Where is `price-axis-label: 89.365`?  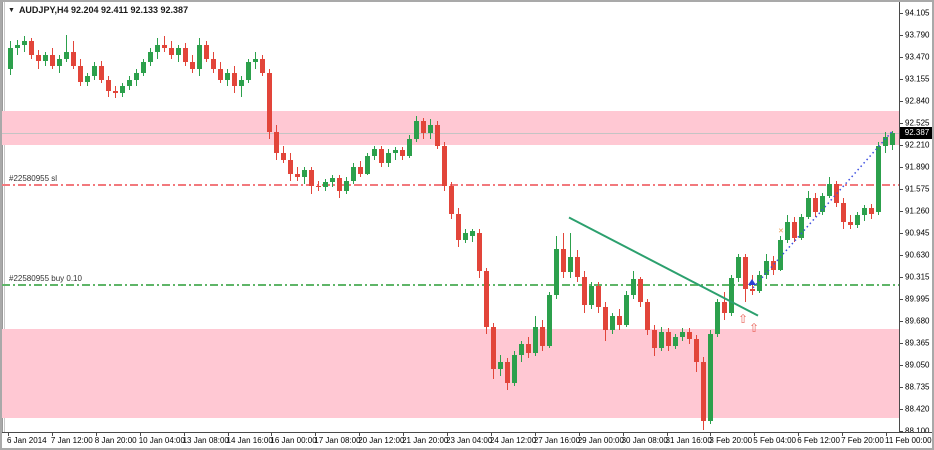 price-axis-label: 89.365 is located at coordinates (917, 343).